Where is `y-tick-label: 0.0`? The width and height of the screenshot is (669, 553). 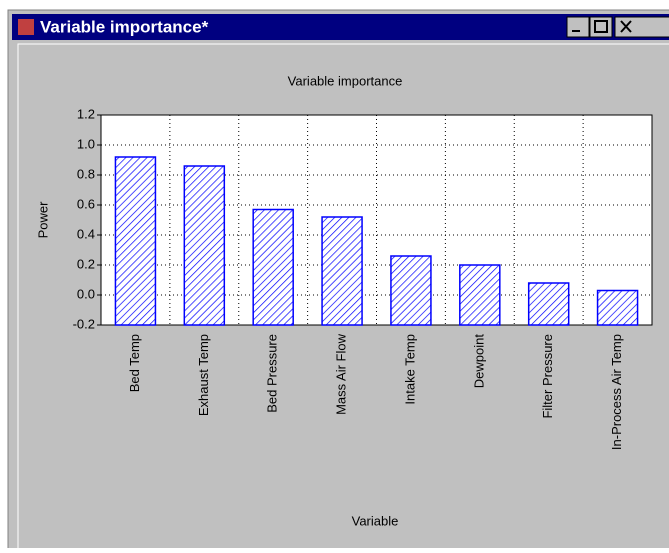
y-tick-label: 0.0 is located at coordinates (86, 293).